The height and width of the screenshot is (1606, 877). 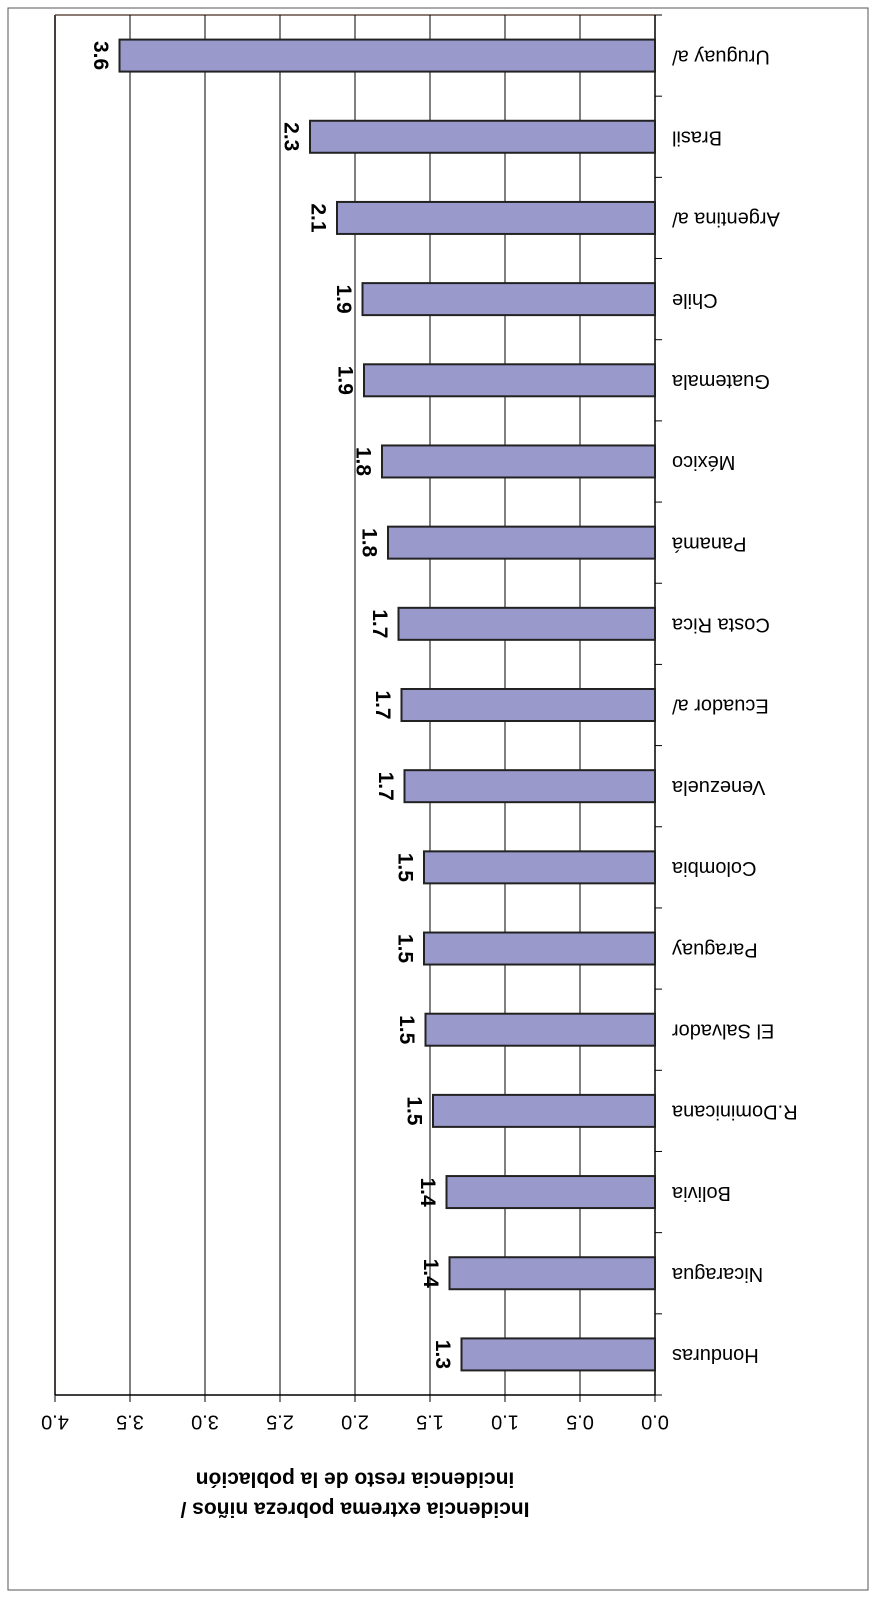 What do you see at coordinates (130, 1422) in the screenshot?
I see `y-tick-label: 3.5` at bounding box center [130, 1422].